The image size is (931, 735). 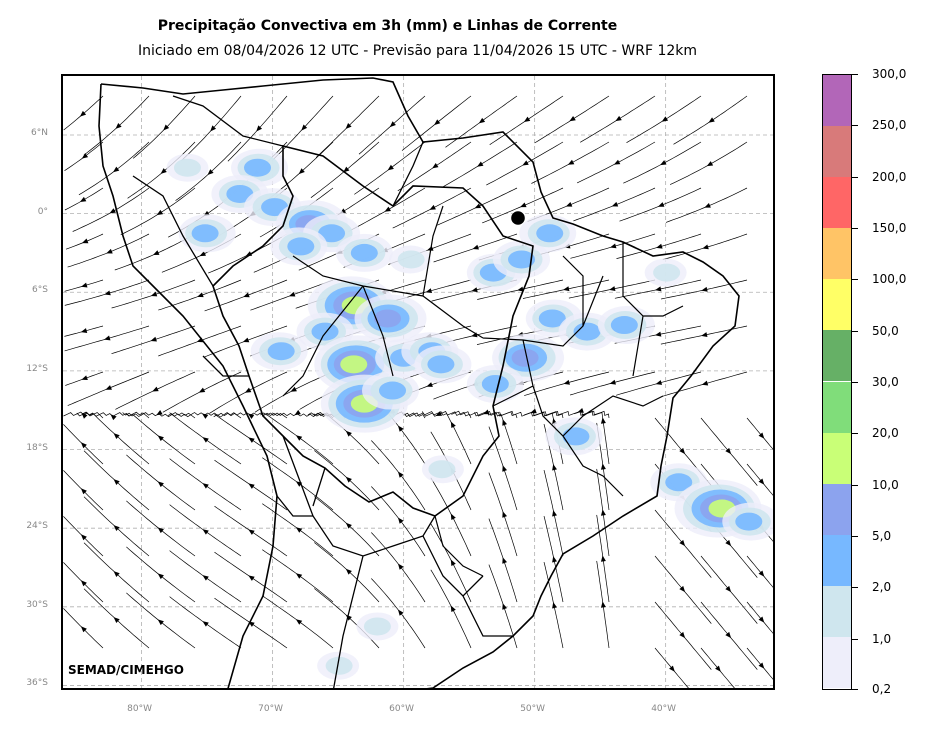 What do you see at coordinates (882, 587) in the screenshot?
I see `colorbar-label: 2,0` at bounding box center [882, 587].